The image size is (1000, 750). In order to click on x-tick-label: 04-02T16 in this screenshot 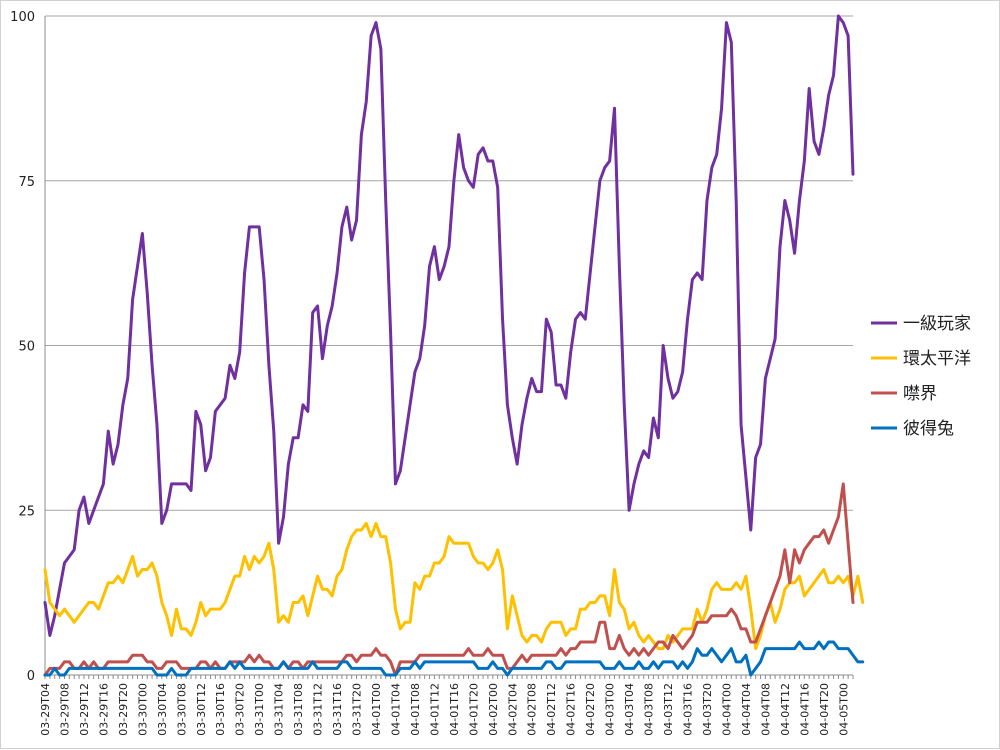, I will do `click(571, 709)`.